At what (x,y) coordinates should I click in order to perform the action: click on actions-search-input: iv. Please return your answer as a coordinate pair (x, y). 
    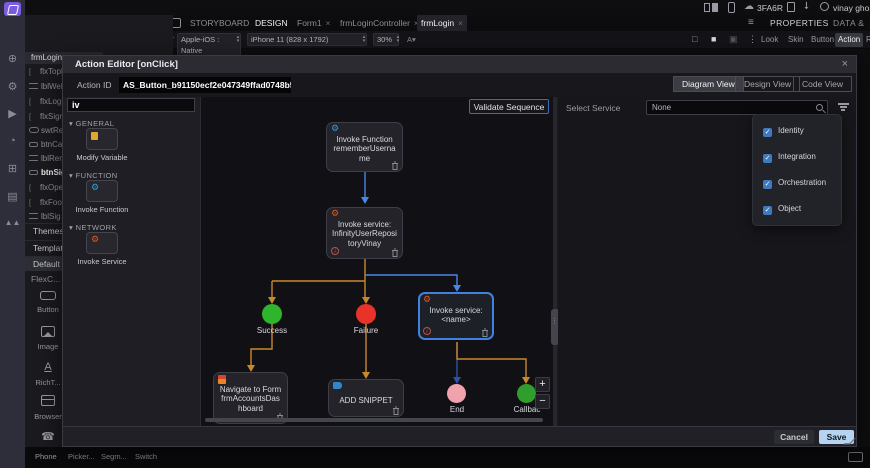
    Looking at the image, I should click on (131, 105).